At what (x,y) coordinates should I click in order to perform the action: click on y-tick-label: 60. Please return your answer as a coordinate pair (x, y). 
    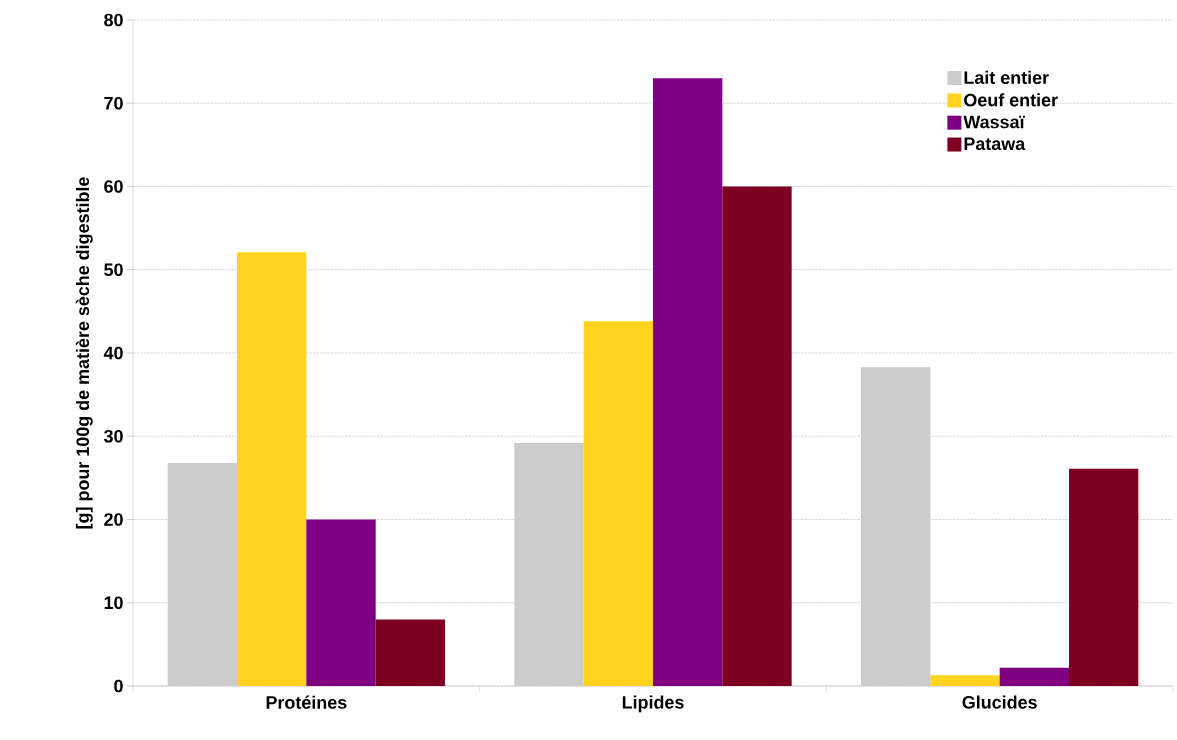
    Looking at the image, I should click on (113, 186).